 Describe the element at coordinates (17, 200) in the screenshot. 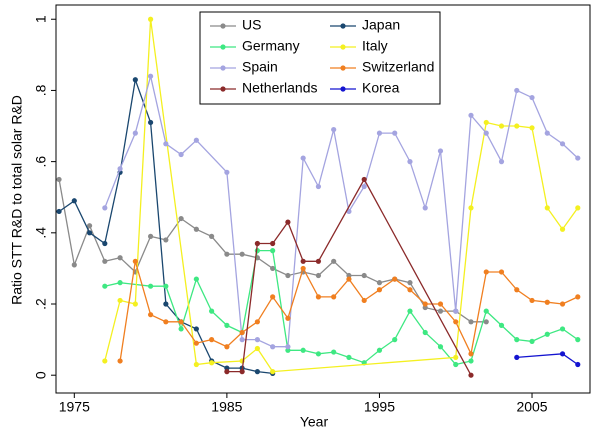

I see `y-axis-label: Ratio STT R&D to total solar R&D` at that location.